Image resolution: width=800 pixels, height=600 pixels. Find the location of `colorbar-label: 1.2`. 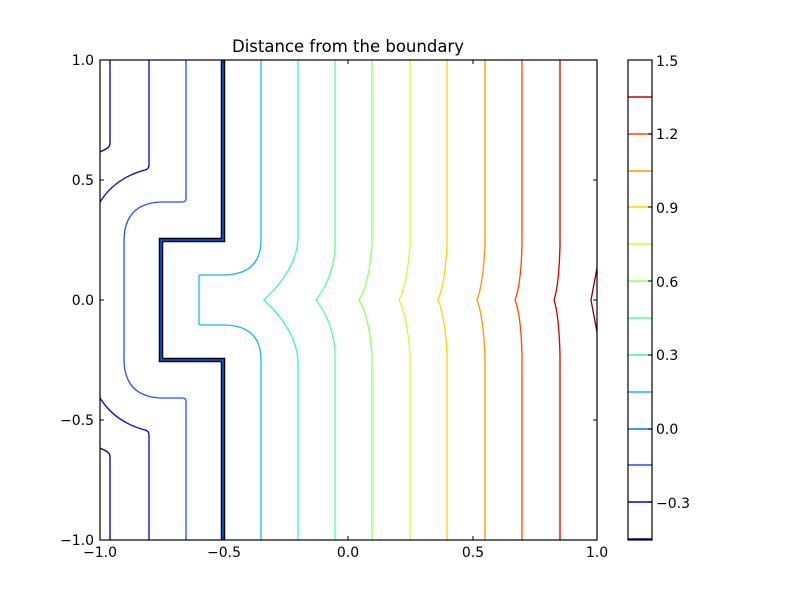

colorbar-label: 1.2 is located at coordinates (667, 135).